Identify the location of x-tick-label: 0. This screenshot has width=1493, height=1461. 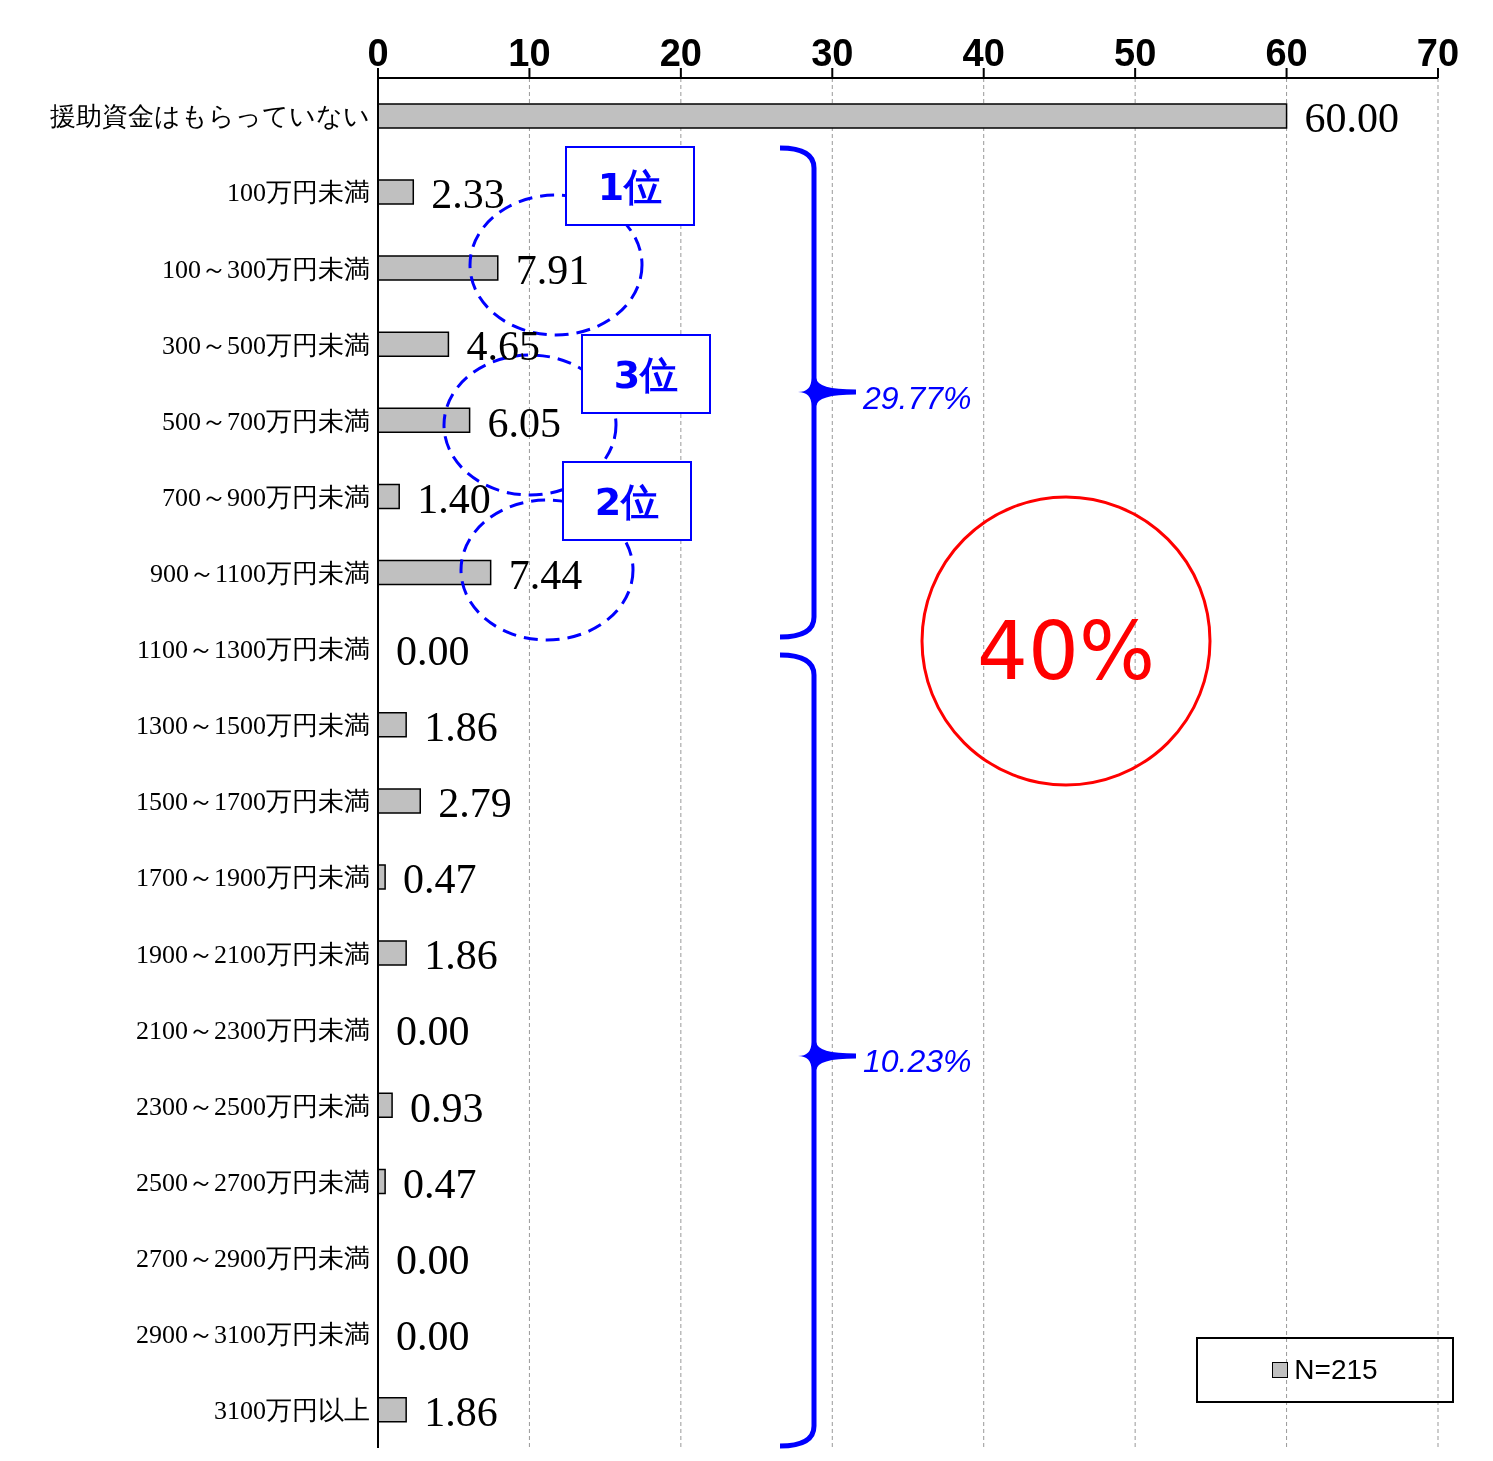
(378, 53).